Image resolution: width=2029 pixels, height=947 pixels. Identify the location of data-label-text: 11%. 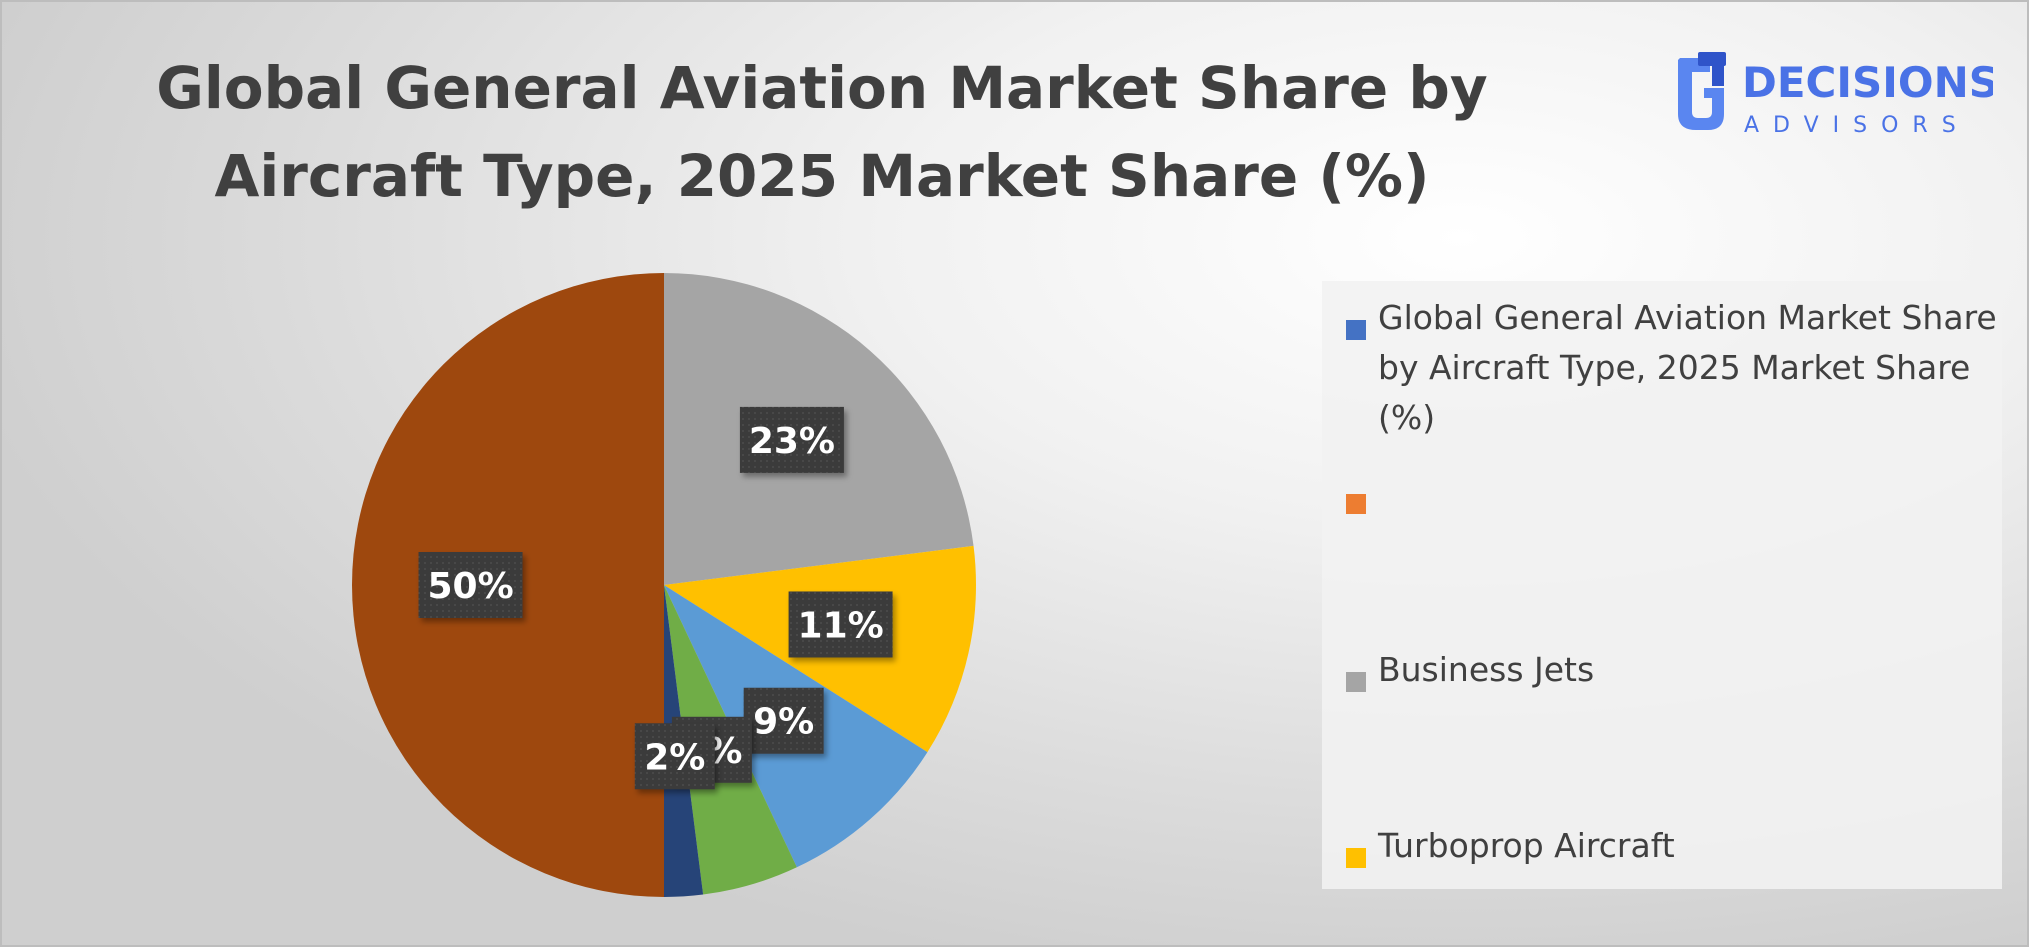
(841, 625).